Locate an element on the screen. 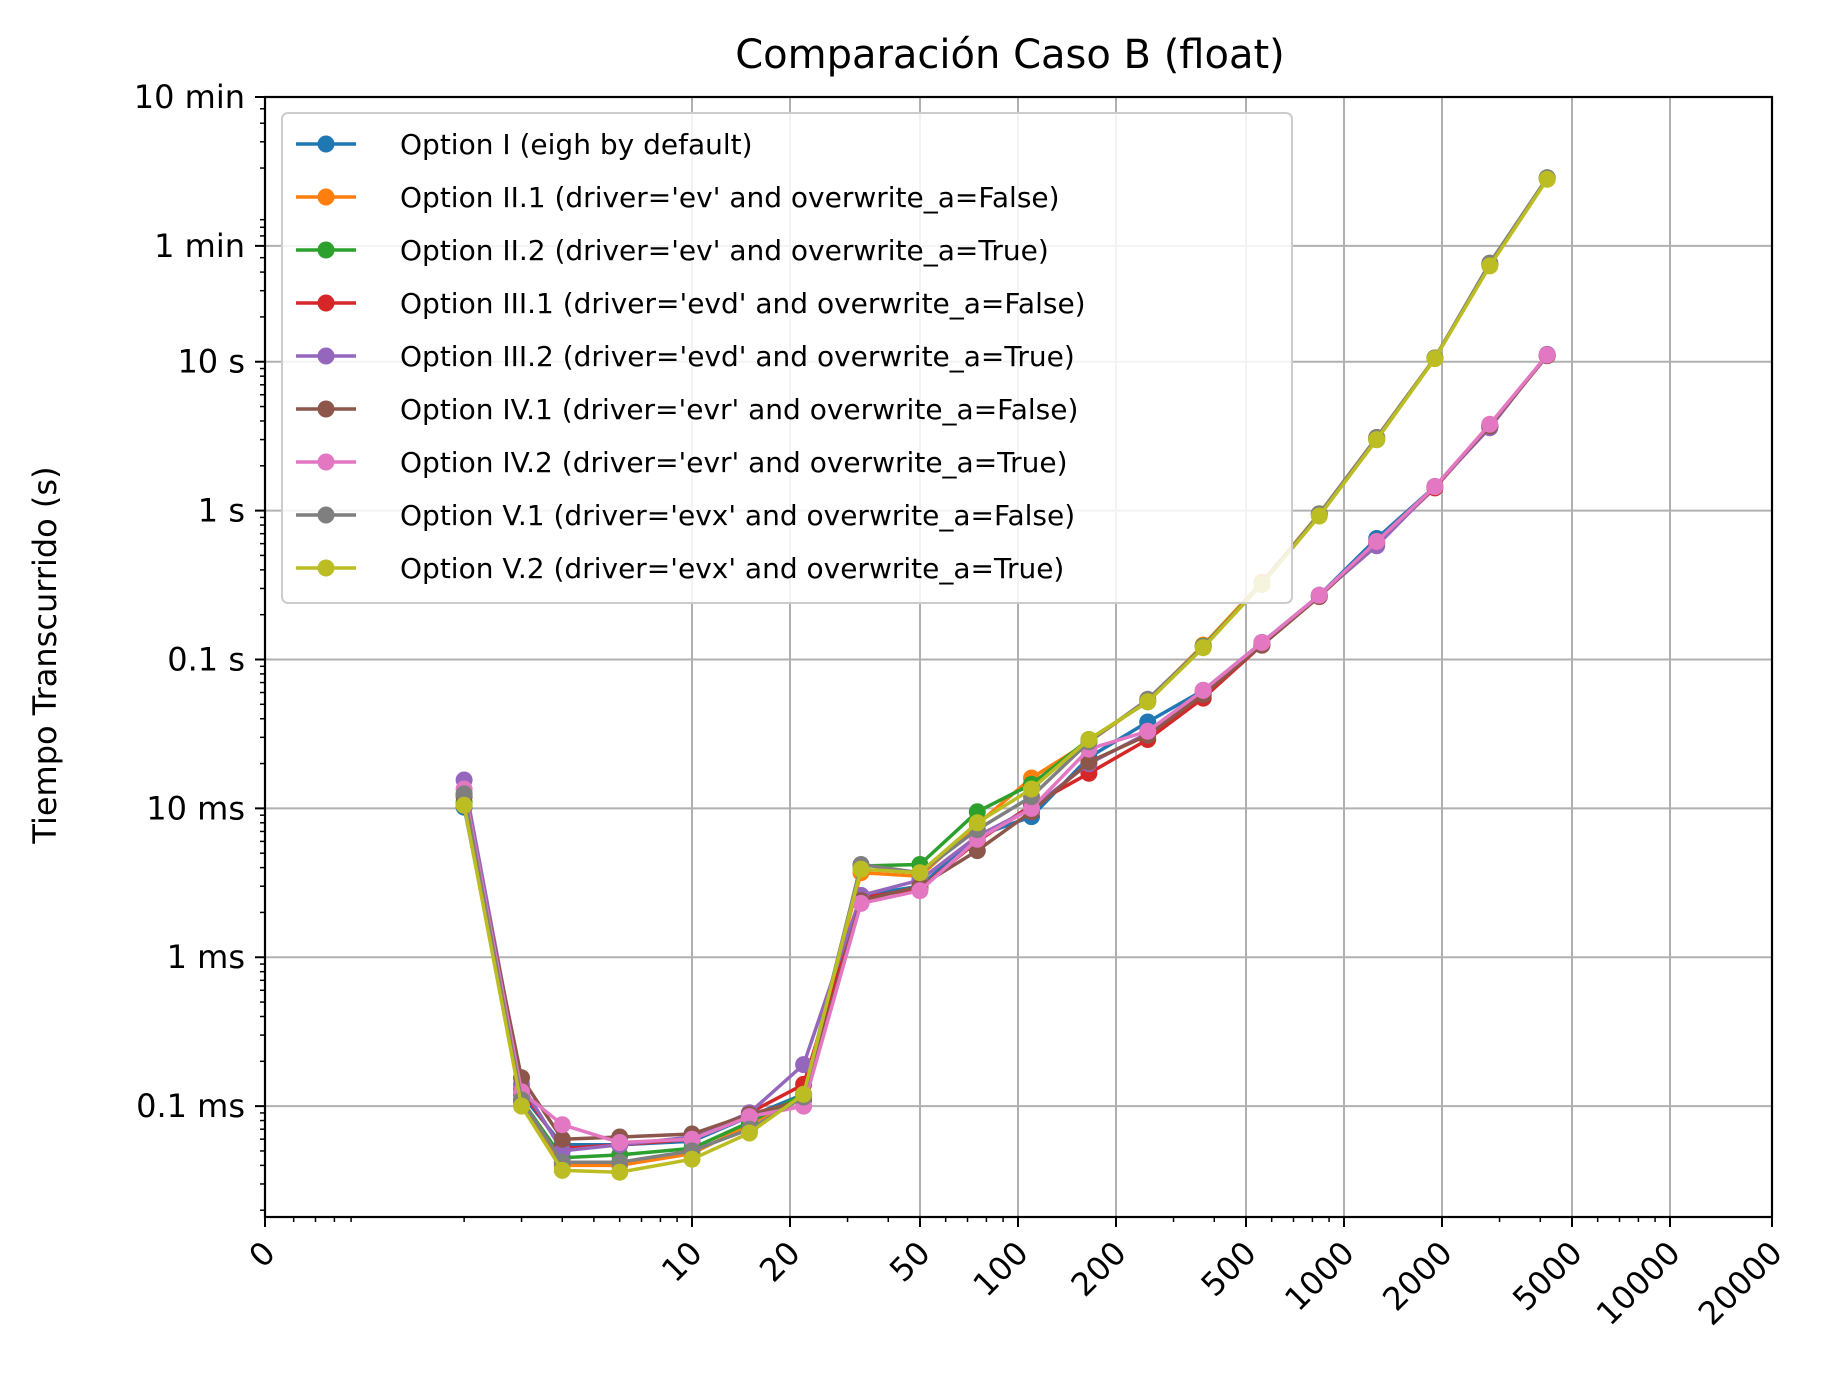 The width and height of the screenshot is (1842, 1386). y-tick-label: 10 ms is located at coordinates (195, 808).